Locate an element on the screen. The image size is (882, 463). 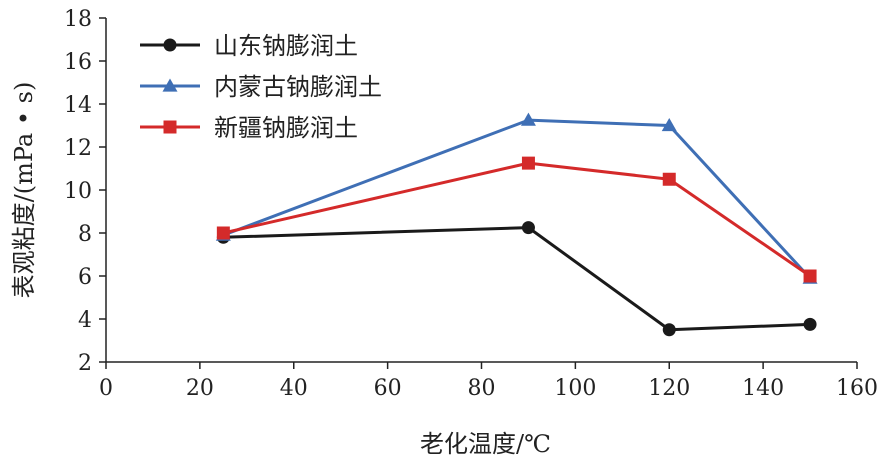
y-tick-label: 8 is located at coordinates (85, 234).